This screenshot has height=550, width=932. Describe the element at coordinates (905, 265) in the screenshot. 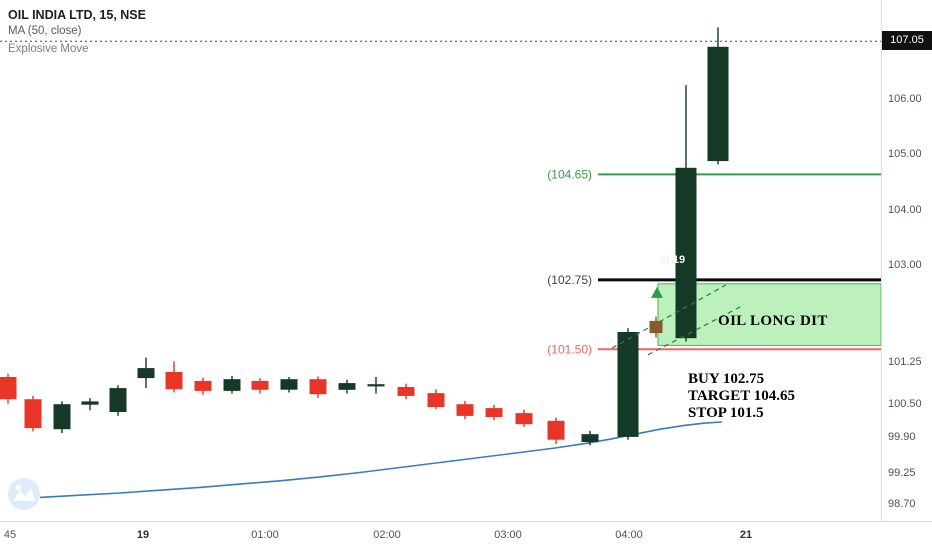

I see `price-axis-label: 103.00` at that location.